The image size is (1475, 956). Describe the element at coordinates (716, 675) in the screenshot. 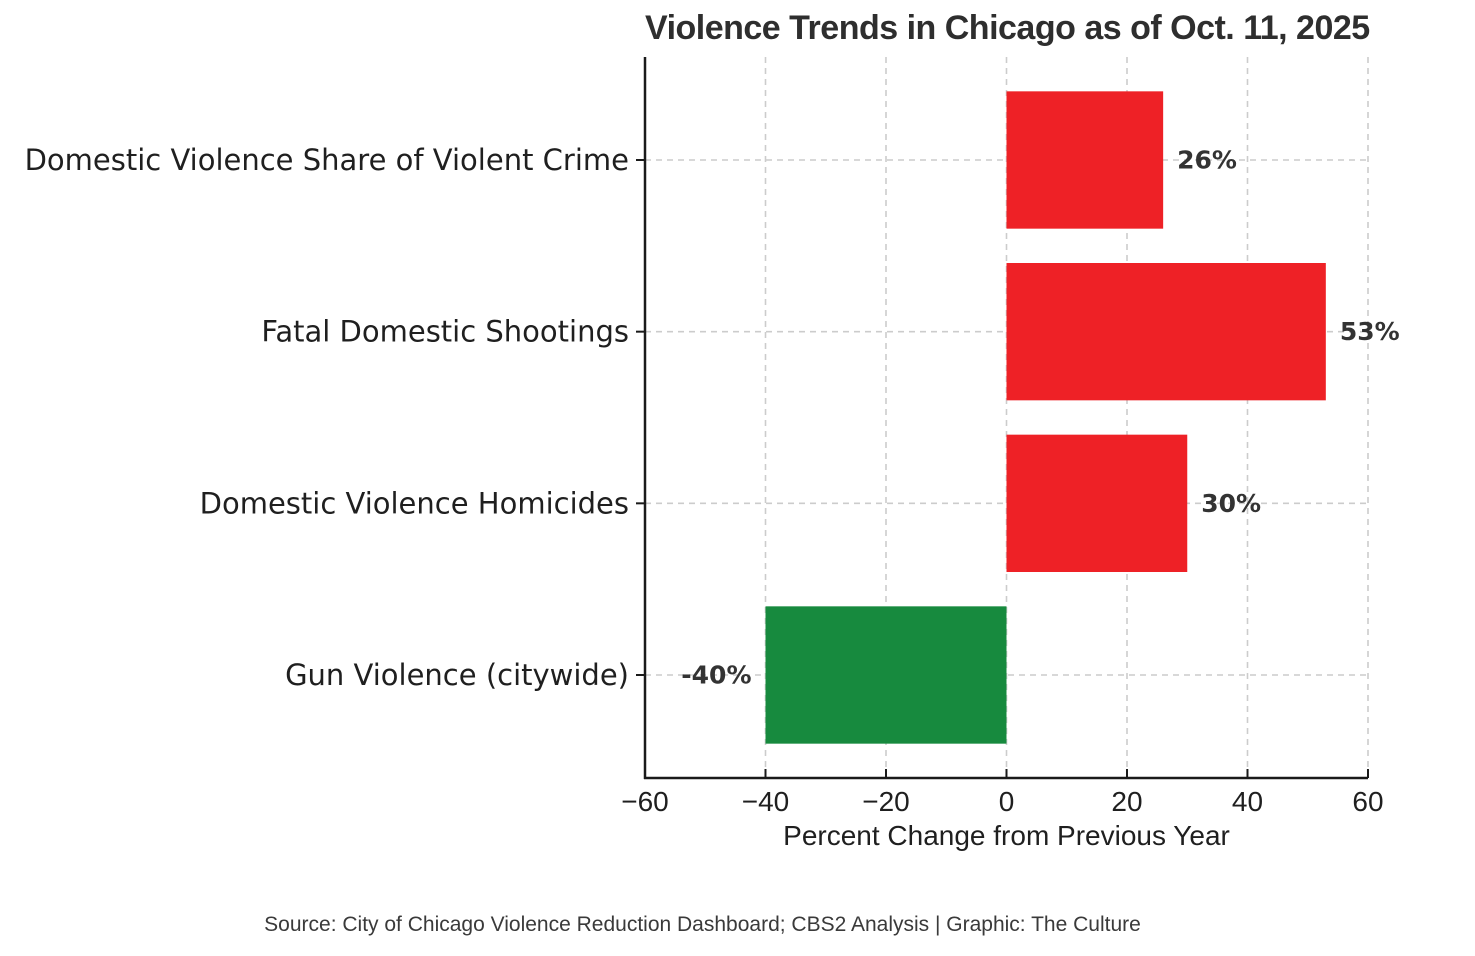

I see `bar-value-label: -40%` at that location.